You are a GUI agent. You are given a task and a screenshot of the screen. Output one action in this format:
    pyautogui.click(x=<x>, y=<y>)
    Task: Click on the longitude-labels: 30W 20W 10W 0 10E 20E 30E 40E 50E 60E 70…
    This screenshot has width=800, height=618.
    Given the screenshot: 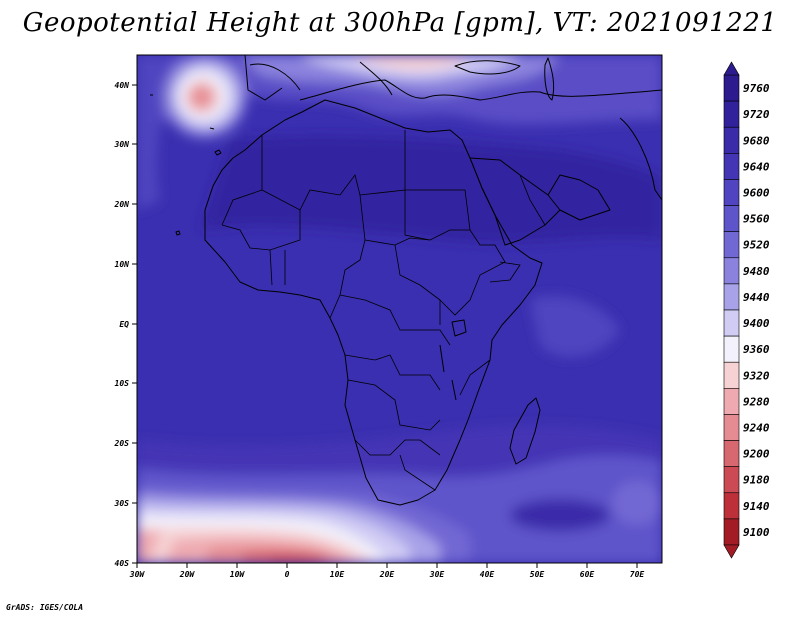 What is the action you would take?
    pyautogui.click(x=387, y=574)
    